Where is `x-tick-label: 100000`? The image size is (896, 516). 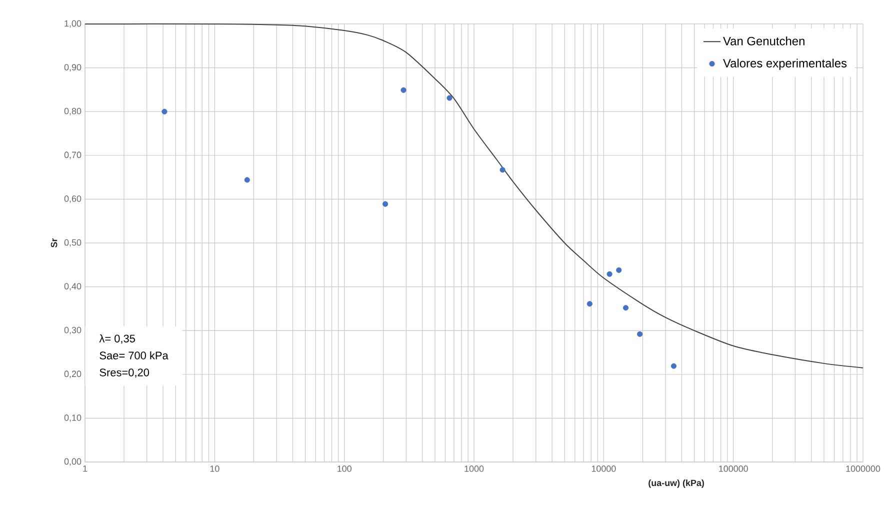 x-tick-label: 100000 is located at coordinates (733, 469).